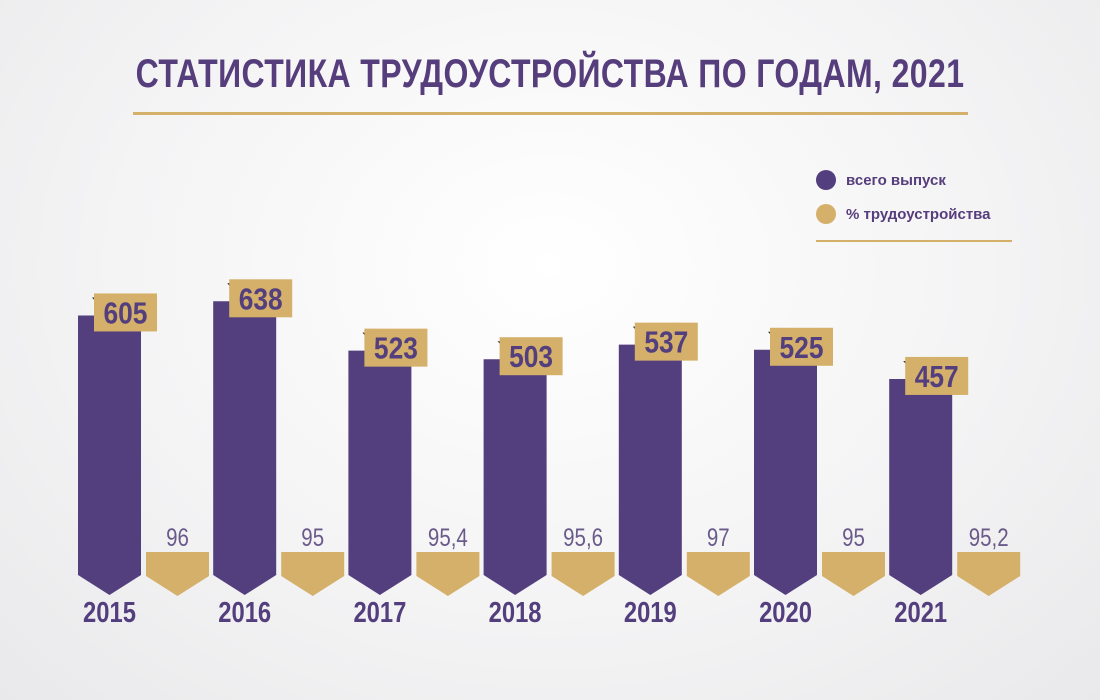 The width and height of the screenshot is (1100, 700). Describe the element at coordinates (515, 477) in the screenshot. I see `bar-total-2018` at that location.